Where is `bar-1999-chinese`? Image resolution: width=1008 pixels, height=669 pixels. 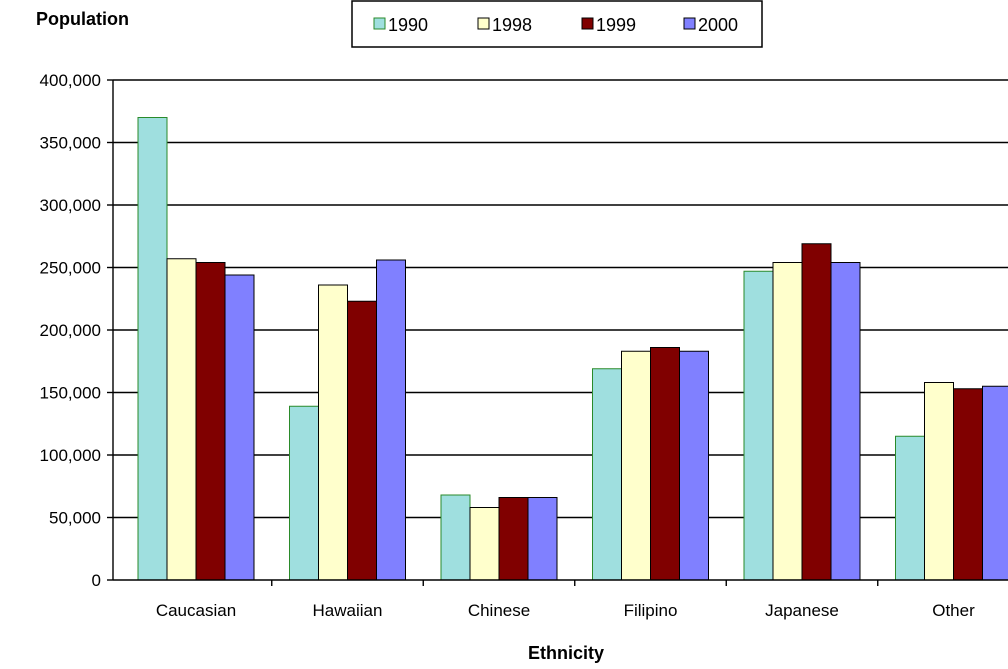
bar-1999-chinese is located at coordinates (513, 539).